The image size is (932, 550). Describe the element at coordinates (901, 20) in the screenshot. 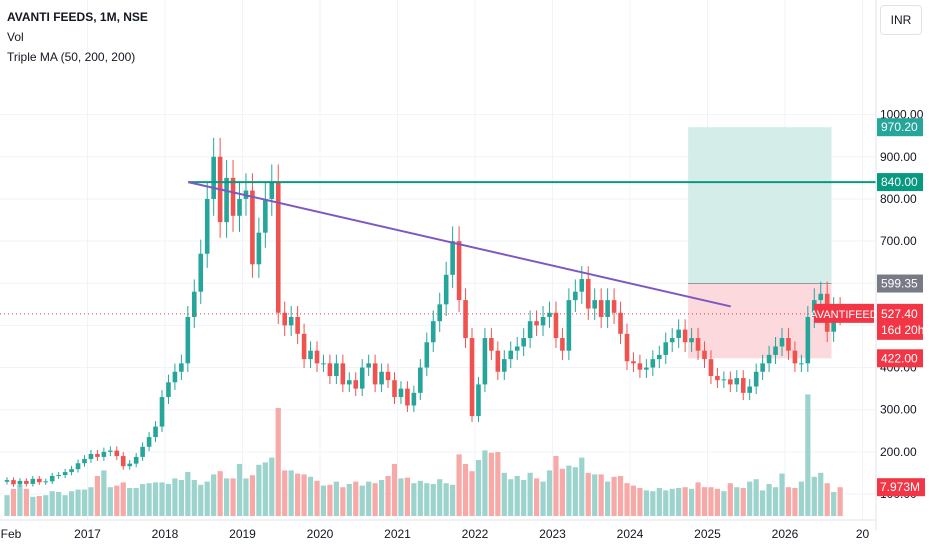

I see `currency-button: INR` at that location.